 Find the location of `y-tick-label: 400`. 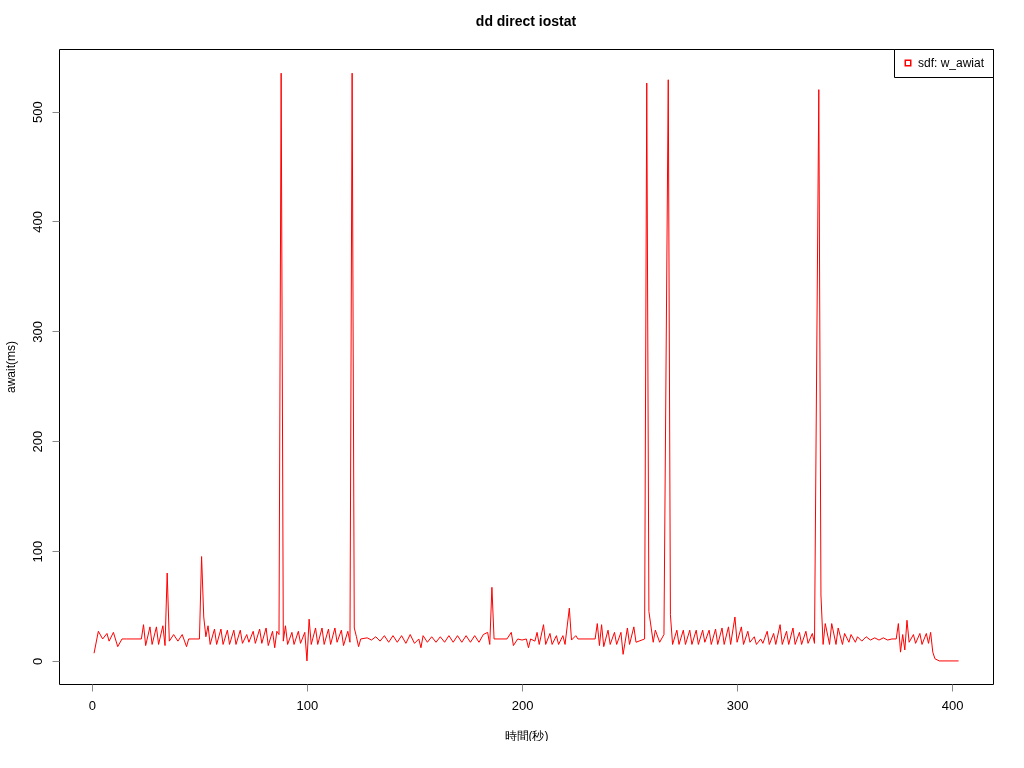

y-tick-label: 400 is located at coordinates (37, 222).